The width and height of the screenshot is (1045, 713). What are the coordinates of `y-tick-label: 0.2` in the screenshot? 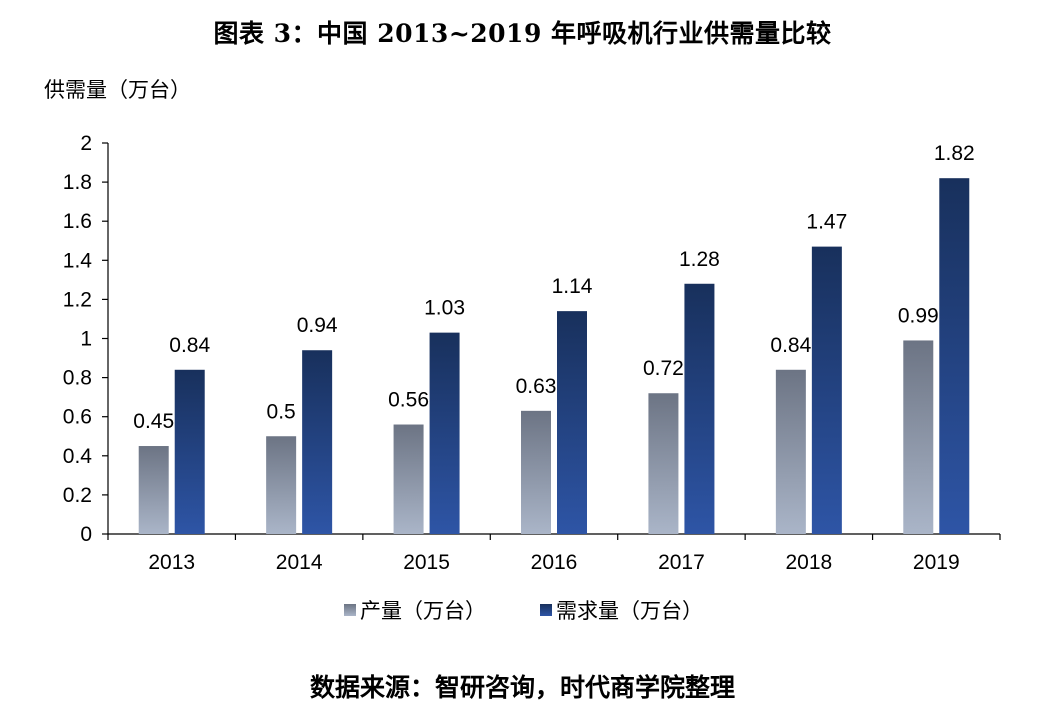 It's located at (77, 495).